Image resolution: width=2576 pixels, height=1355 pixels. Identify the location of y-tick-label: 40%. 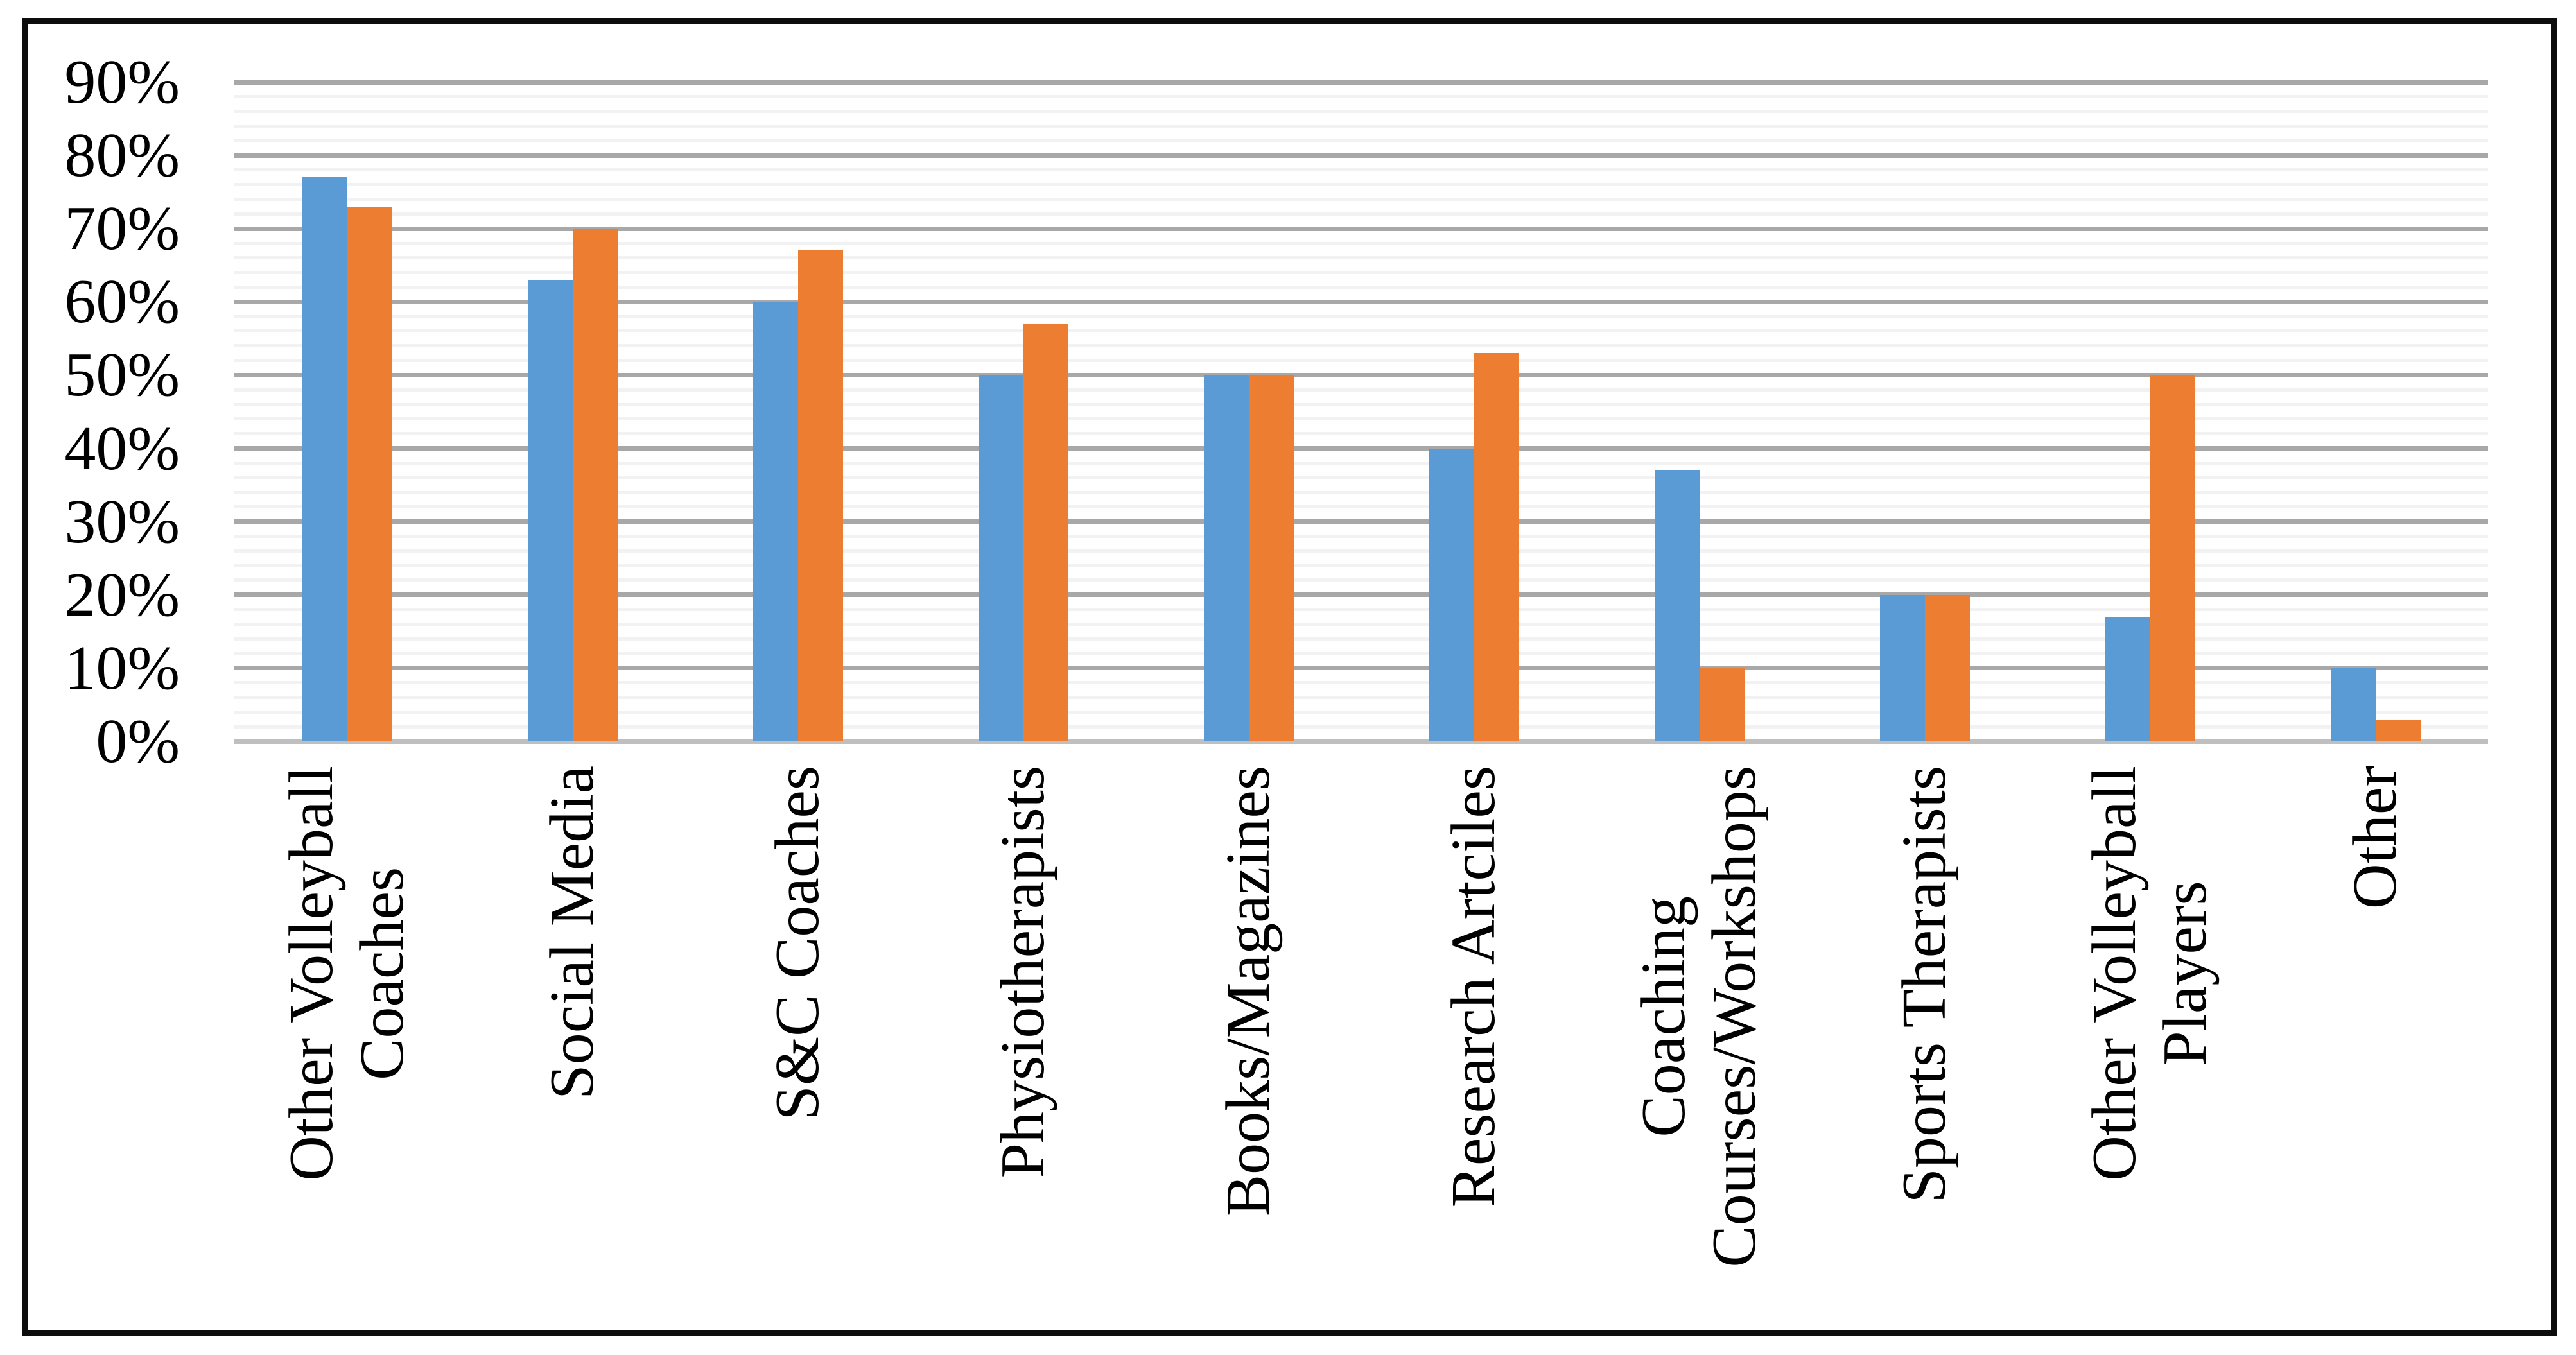
(122, 448).